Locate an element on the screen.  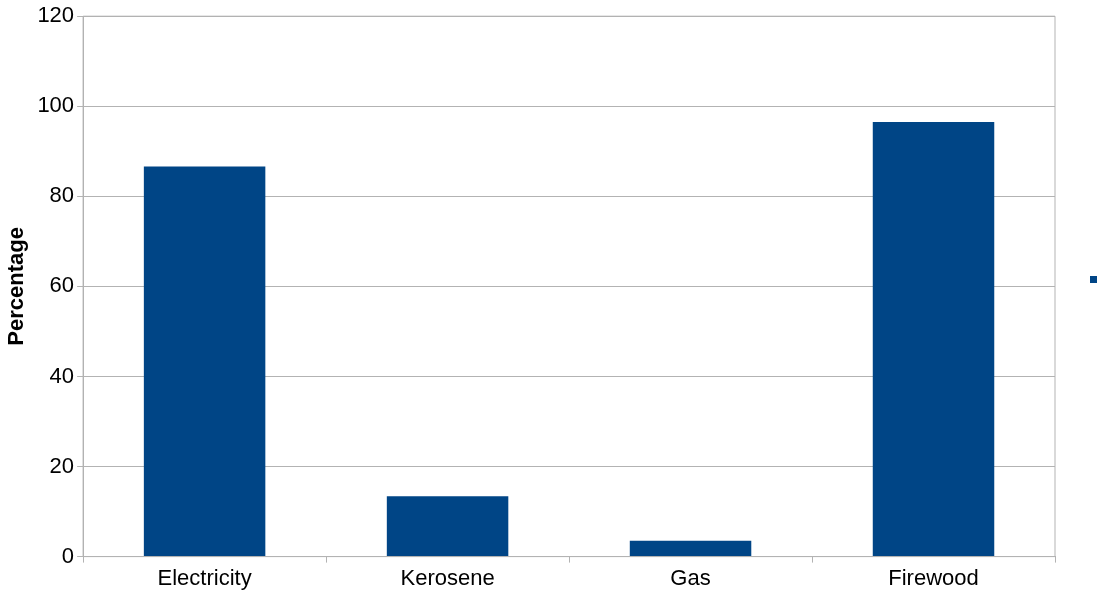
y-tick-label: 120 is located at coordinates (56, 15).